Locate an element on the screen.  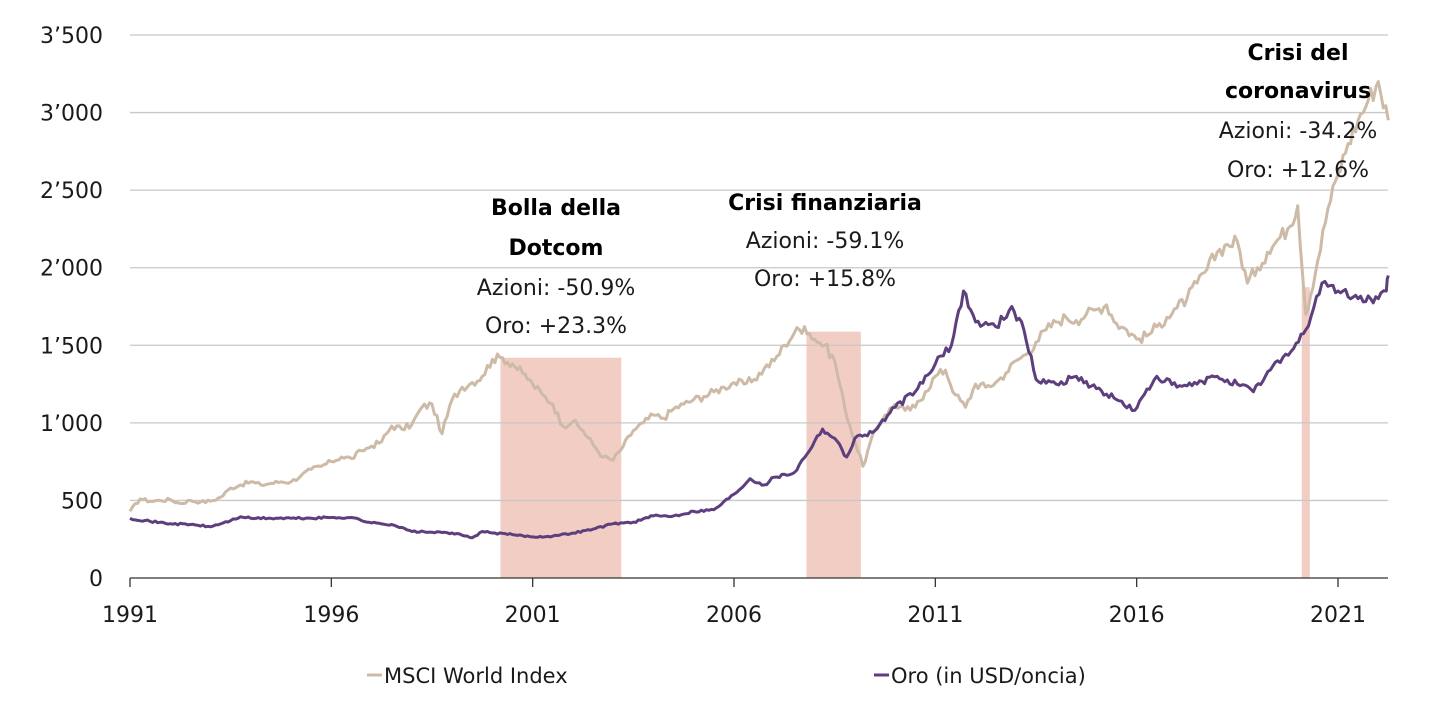
x-tick-label: 2001 is located at coordinates (533, 615).